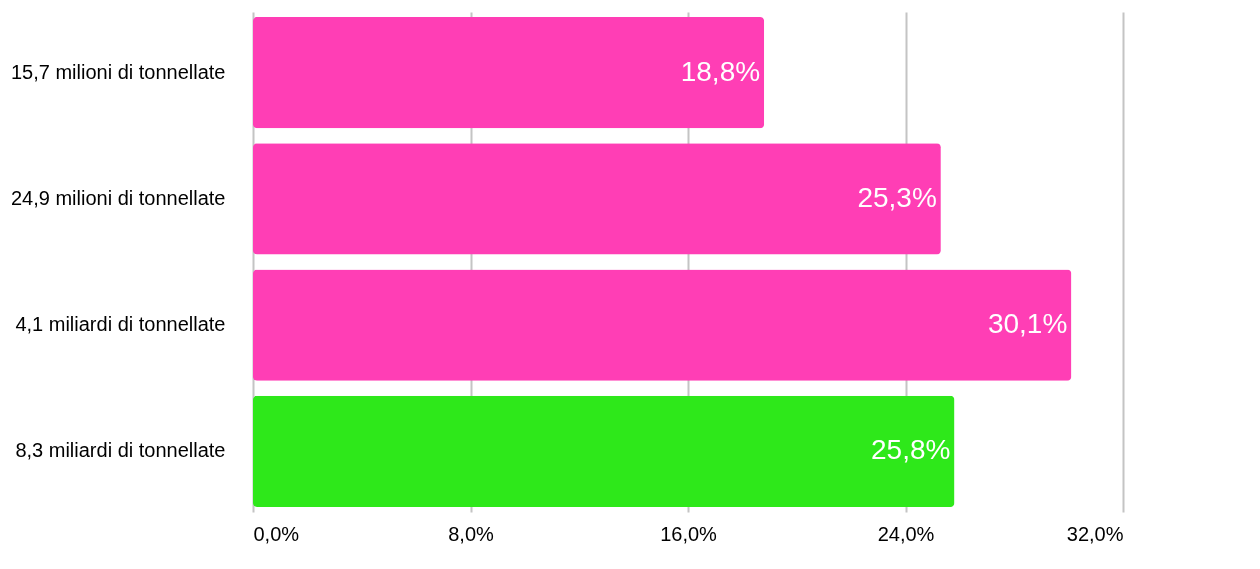 This screenshot has height=569, width=1260. Describe the element at coordinates (689, 533) in the screenshot. I see `x-tick-label: 16,0%` at that location.